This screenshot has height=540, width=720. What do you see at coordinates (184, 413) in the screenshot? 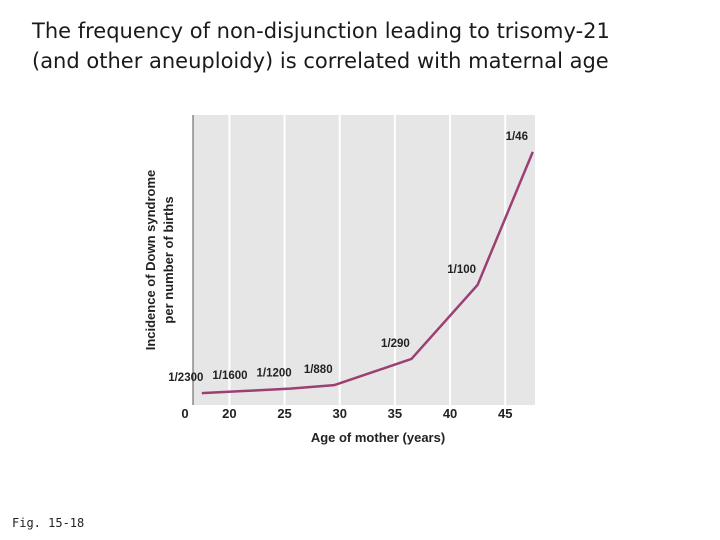
I see `x-break-label: 0` at bounding box center [184, 413].